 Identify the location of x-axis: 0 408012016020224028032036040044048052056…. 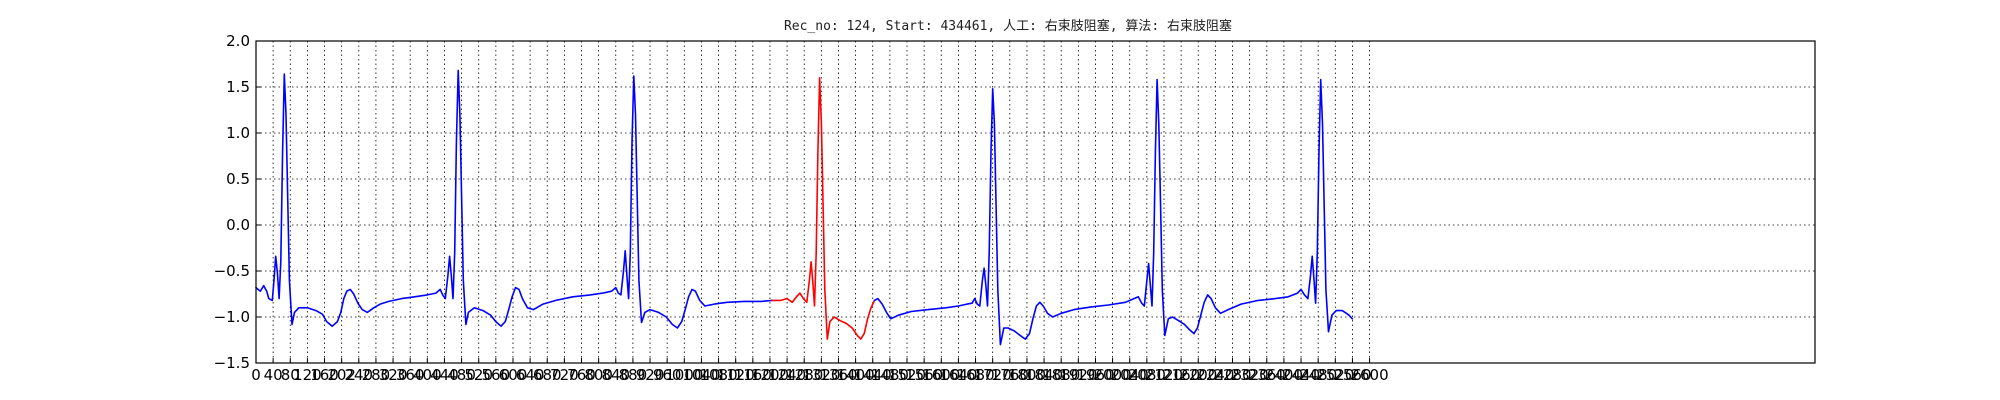
(820, 371).